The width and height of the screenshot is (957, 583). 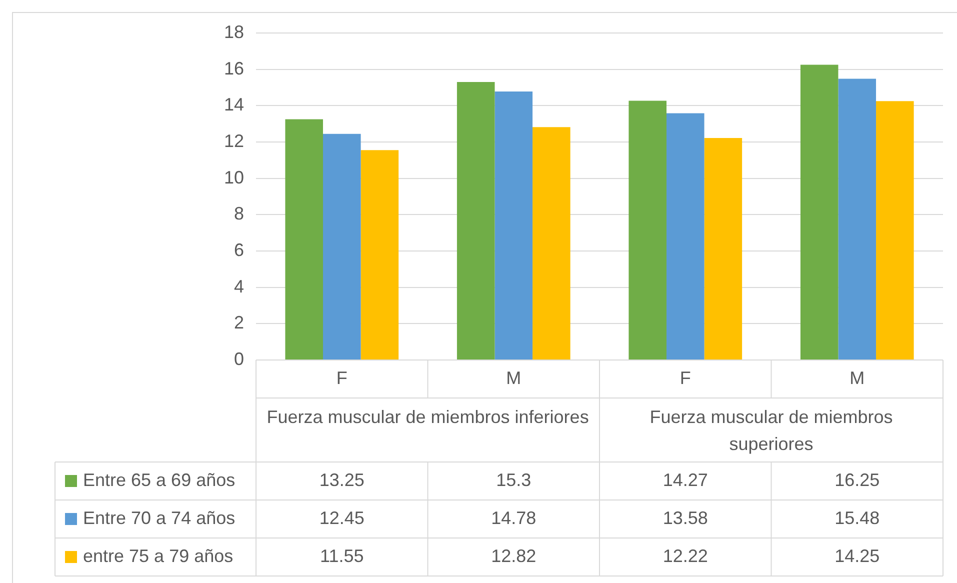 What do you see at coordinates (513, 556) in the screenshot?
I see `data-label: 12.82` at bounding box center [513, 556].